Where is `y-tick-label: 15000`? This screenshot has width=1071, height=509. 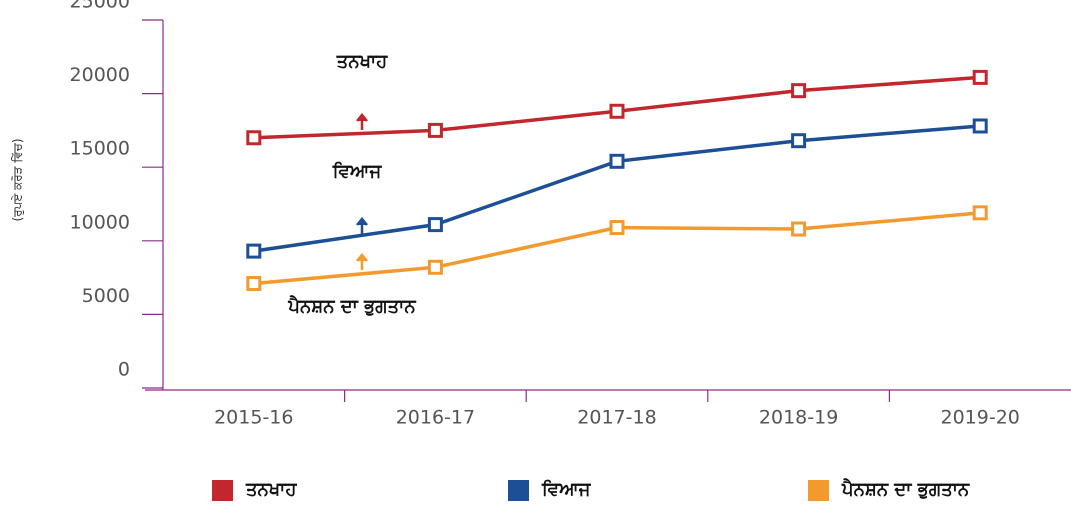
y-tick-label: 15000 is located at coordinates (100, 149).